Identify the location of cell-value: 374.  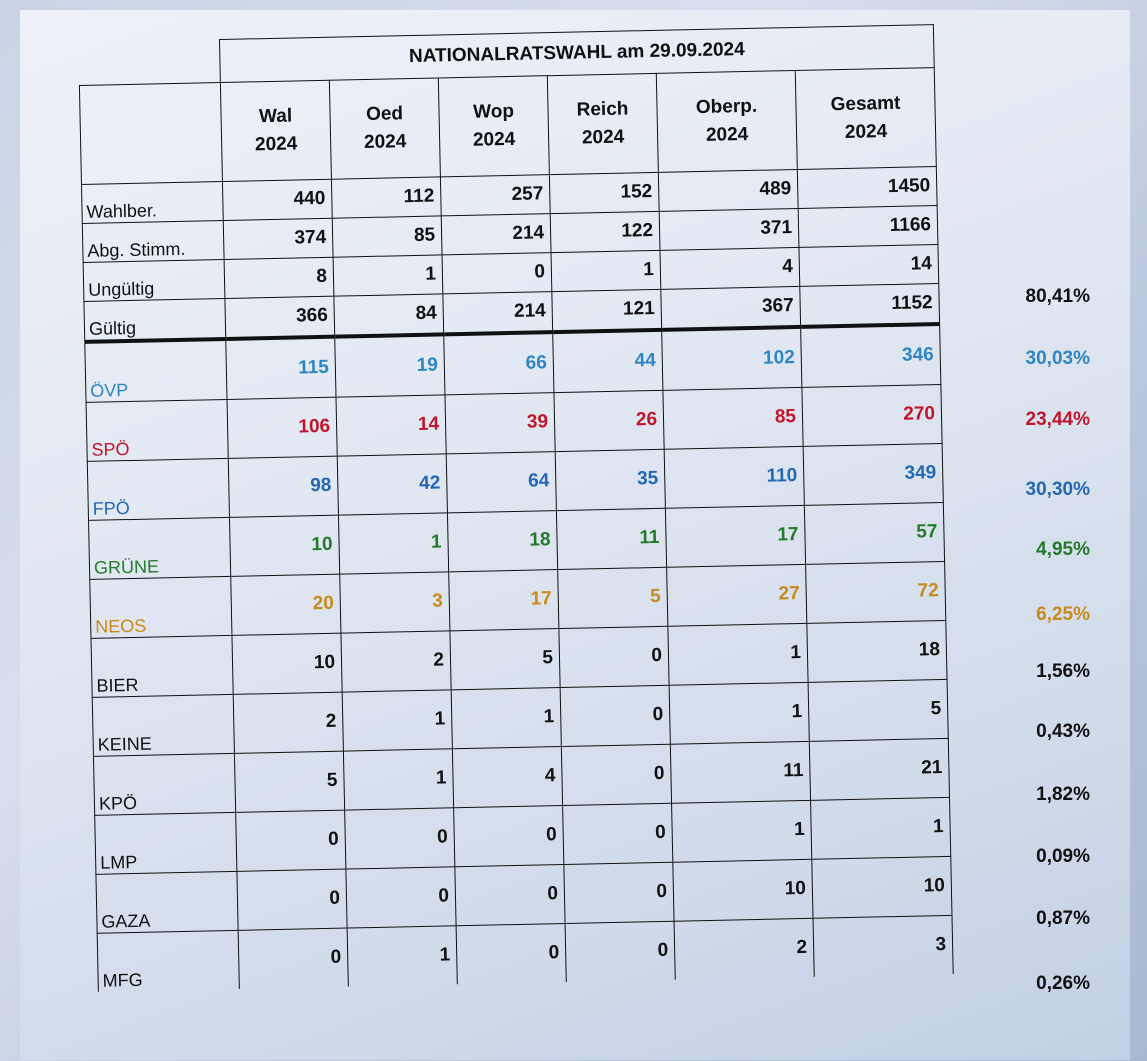
(278, 239).